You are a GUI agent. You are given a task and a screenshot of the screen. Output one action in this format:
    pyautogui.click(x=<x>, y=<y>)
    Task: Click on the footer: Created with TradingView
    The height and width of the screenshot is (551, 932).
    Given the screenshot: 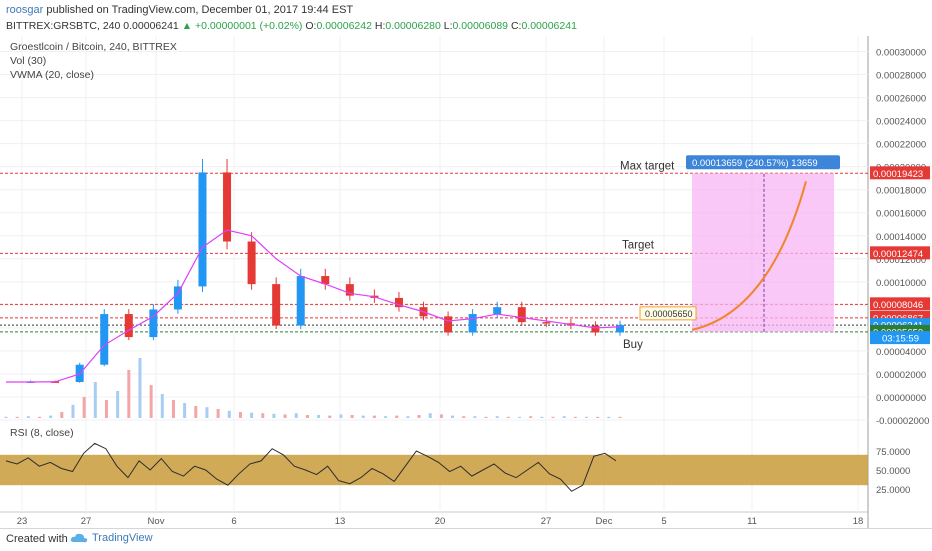 What is the action you would take?
    pyautogui.click(x=466, y=539)
    